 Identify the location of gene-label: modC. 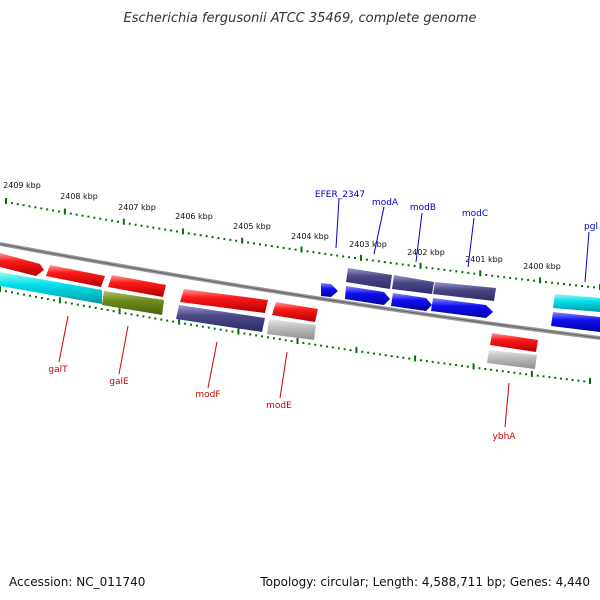
(475, 214).